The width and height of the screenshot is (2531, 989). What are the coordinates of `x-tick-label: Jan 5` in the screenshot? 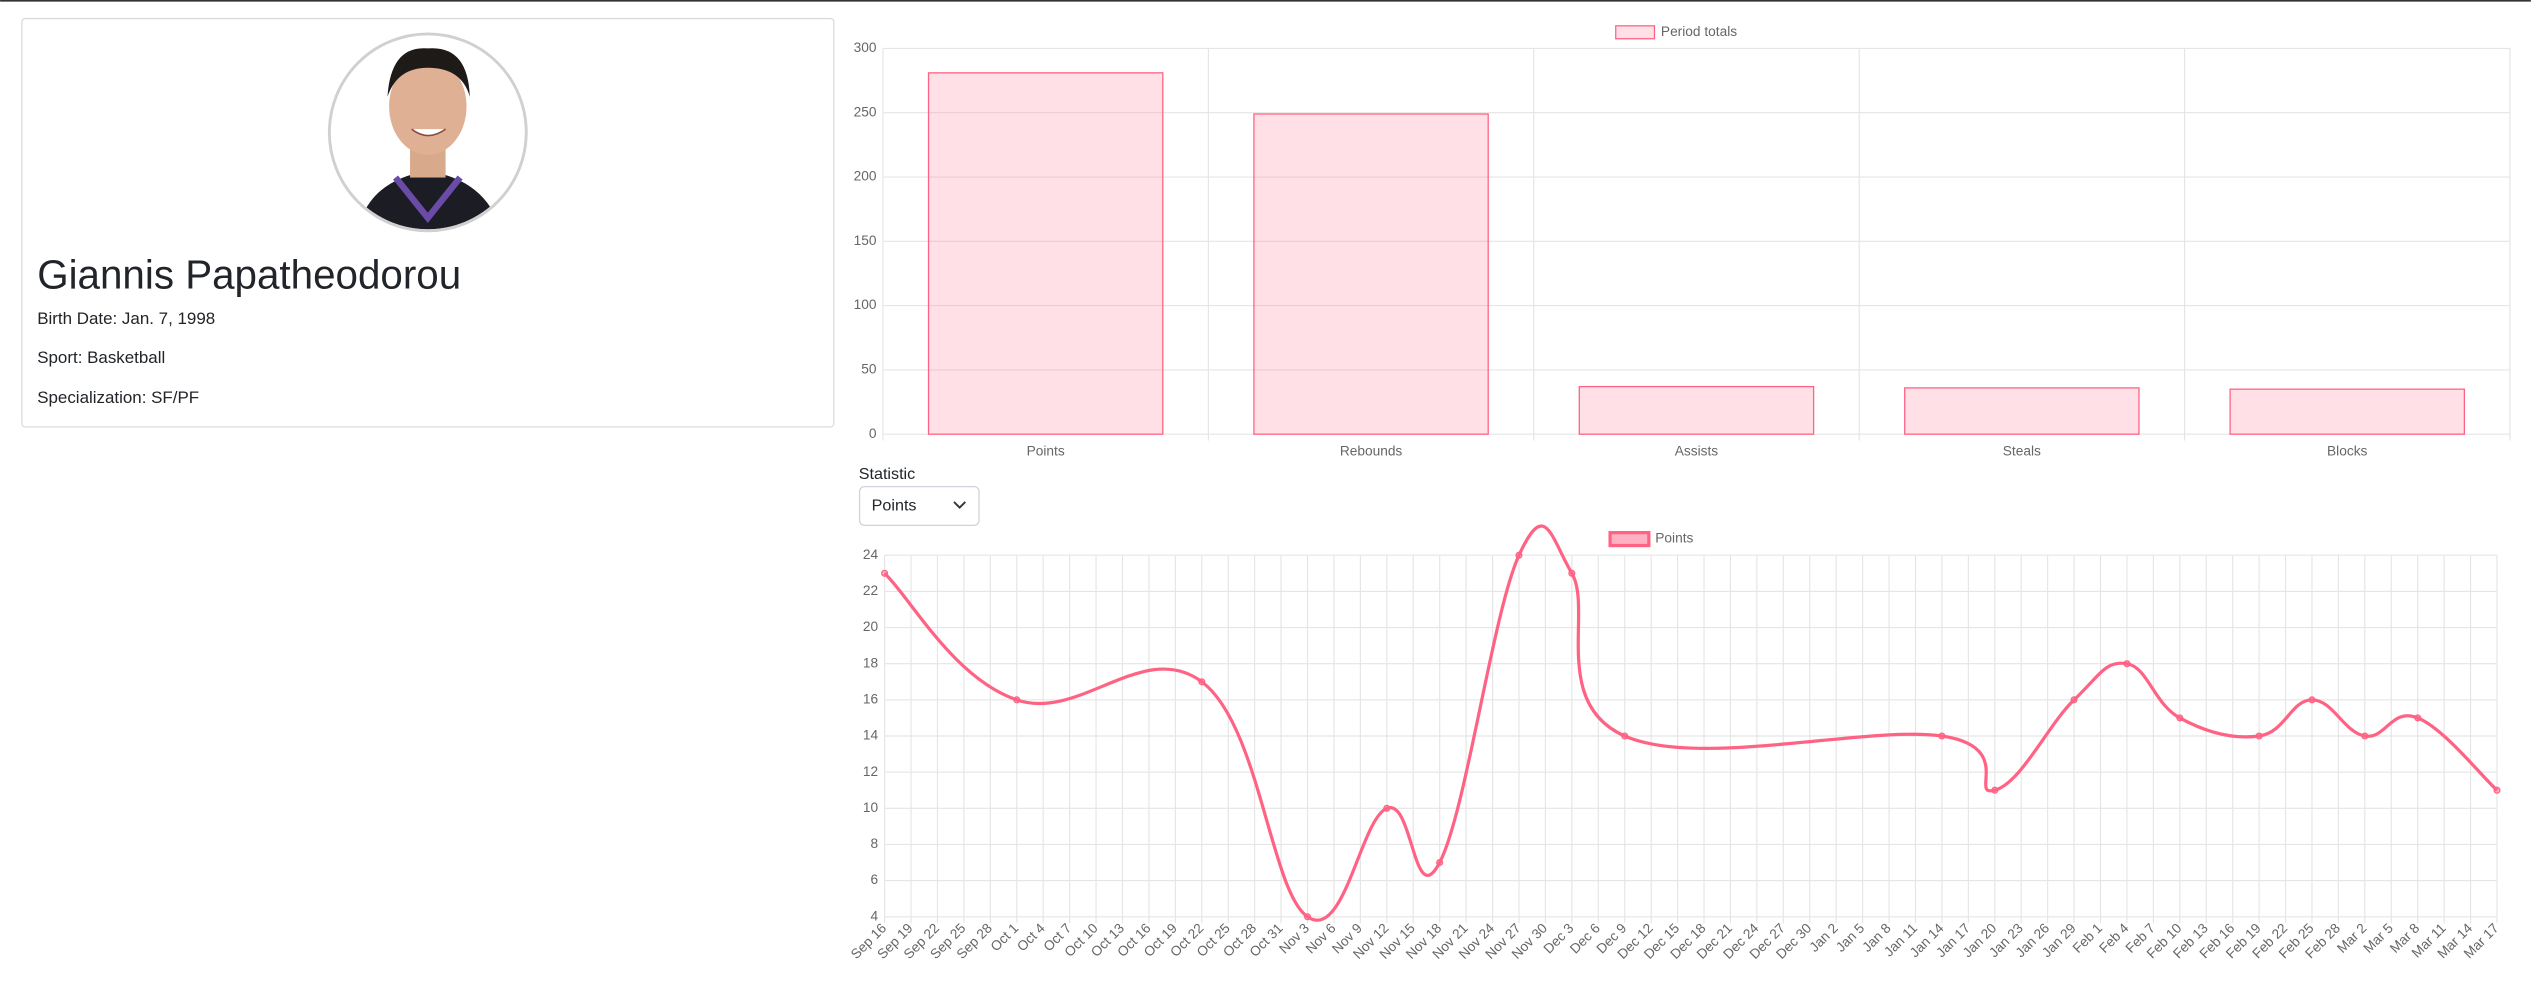 It's located at (1850, 937).